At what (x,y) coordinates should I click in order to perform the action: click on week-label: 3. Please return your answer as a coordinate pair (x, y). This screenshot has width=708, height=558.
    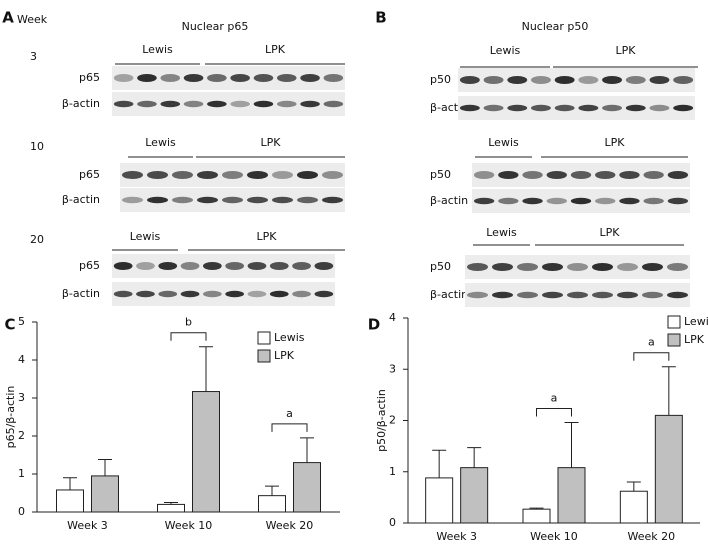
    Looking at the image, I should click on (33, 56).